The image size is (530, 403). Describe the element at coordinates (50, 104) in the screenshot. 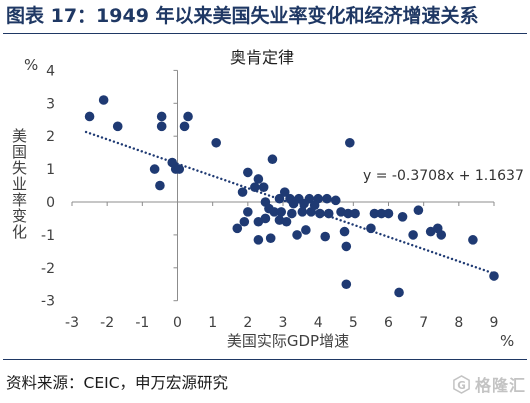

I see `y-tick-label: 3` at that location.